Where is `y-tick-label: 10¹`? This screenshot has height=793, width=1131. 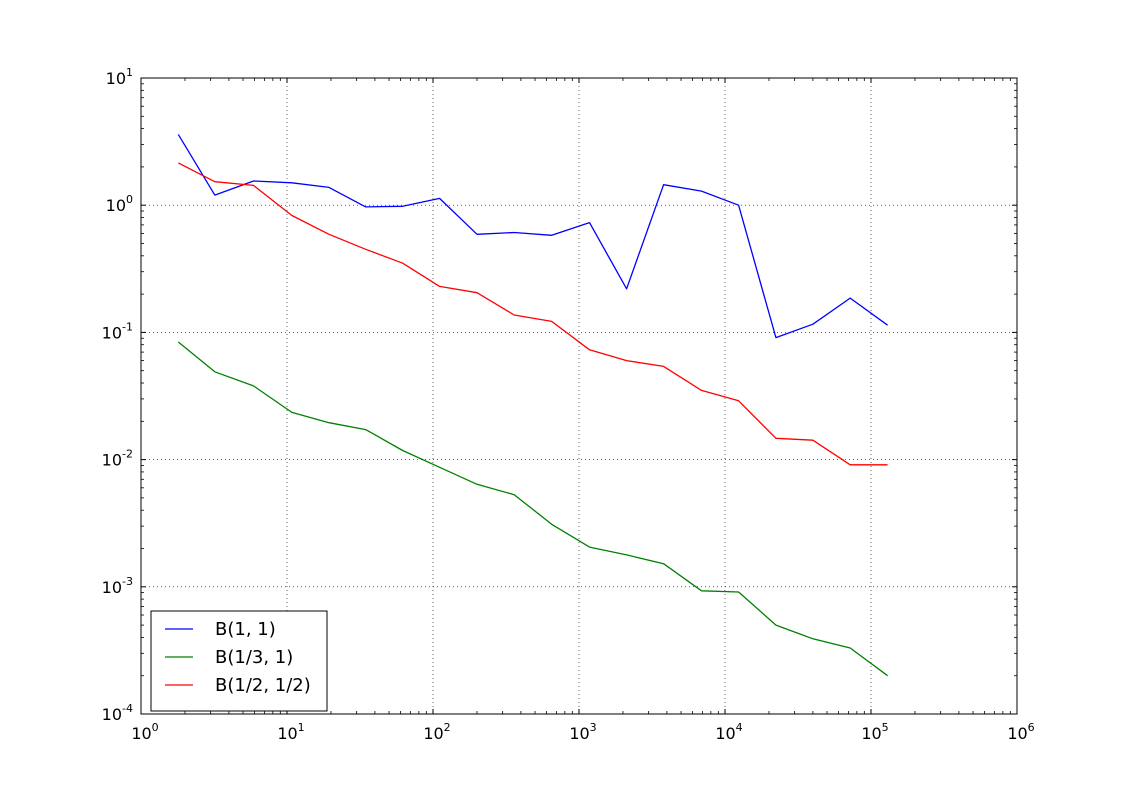 y-tick-label: 10¹ is located at coordinates (119, 77).